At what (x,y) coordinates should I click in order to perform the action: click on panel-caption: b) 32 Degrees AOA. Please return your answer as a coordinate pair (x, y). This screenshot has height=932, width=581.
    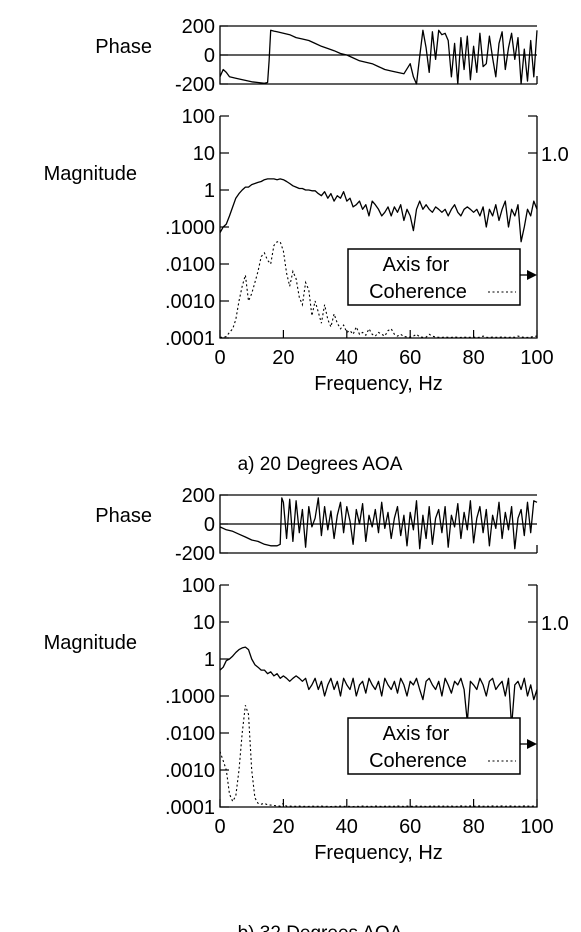
    Looking at the image, I should click on (320, 927).